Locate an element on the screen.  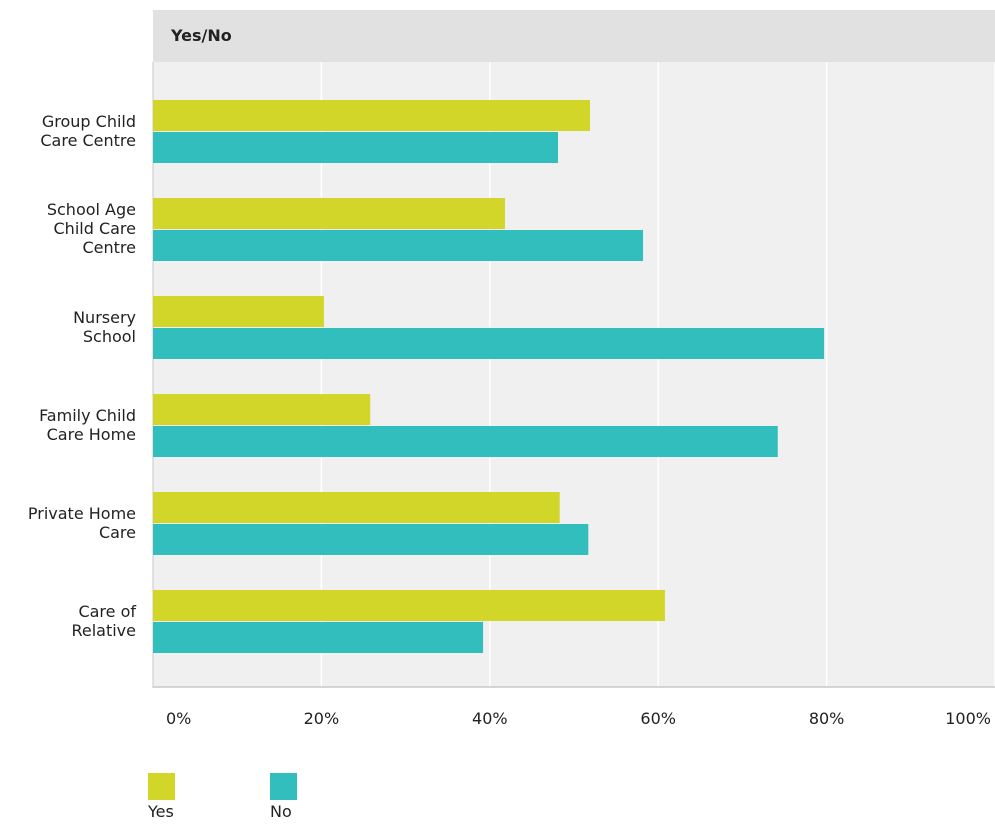
category-label: Care of Relative is located at coordinates (68, 621).